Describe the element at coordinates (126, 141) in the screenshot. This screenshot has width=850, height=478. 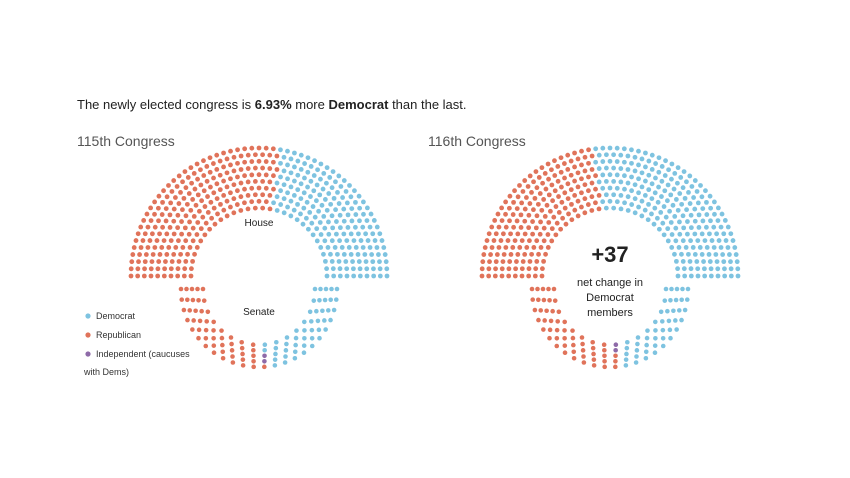
I see `chart-title-115: 115th Congress` at that location.